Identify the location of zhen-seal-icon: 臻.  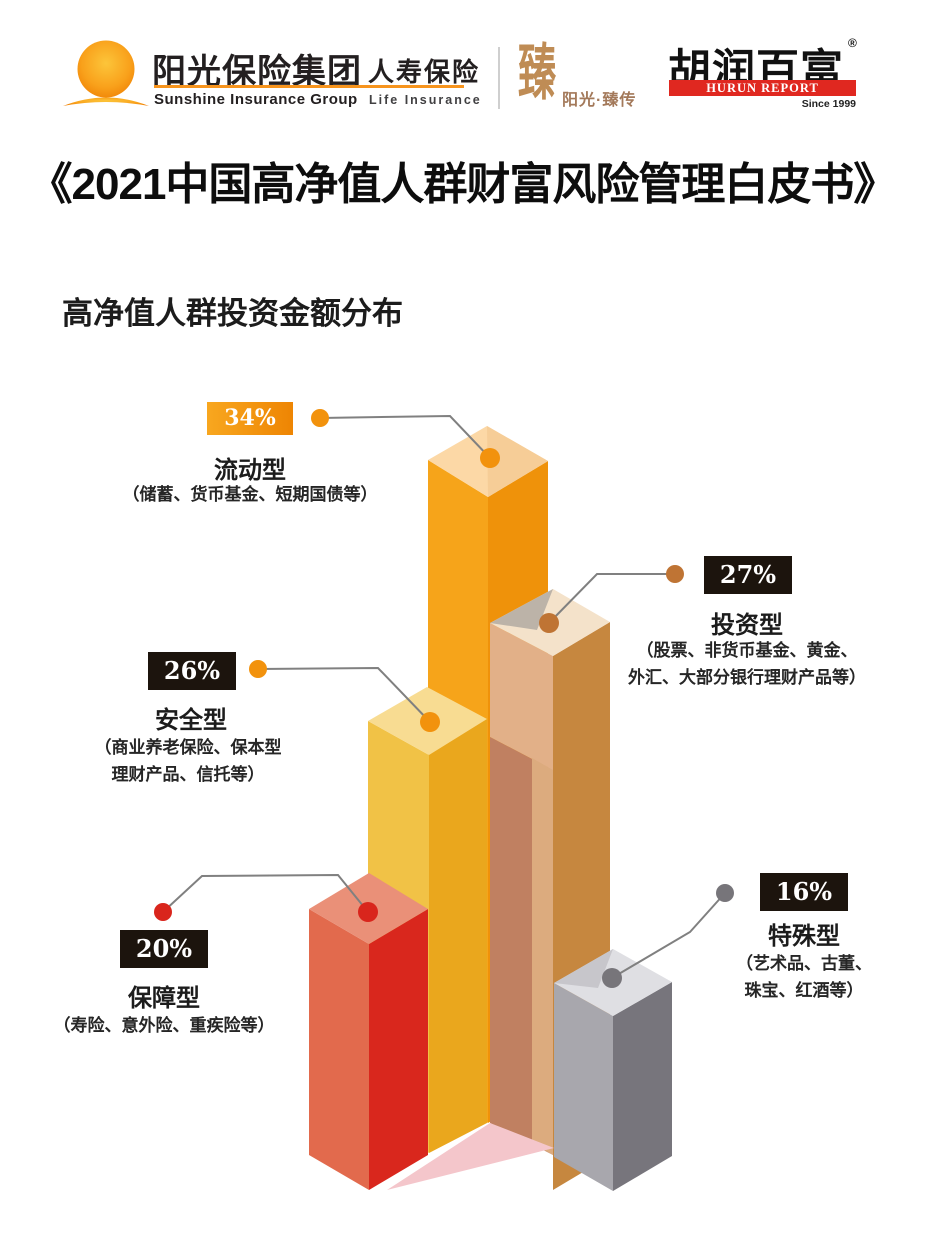
(536, 74).